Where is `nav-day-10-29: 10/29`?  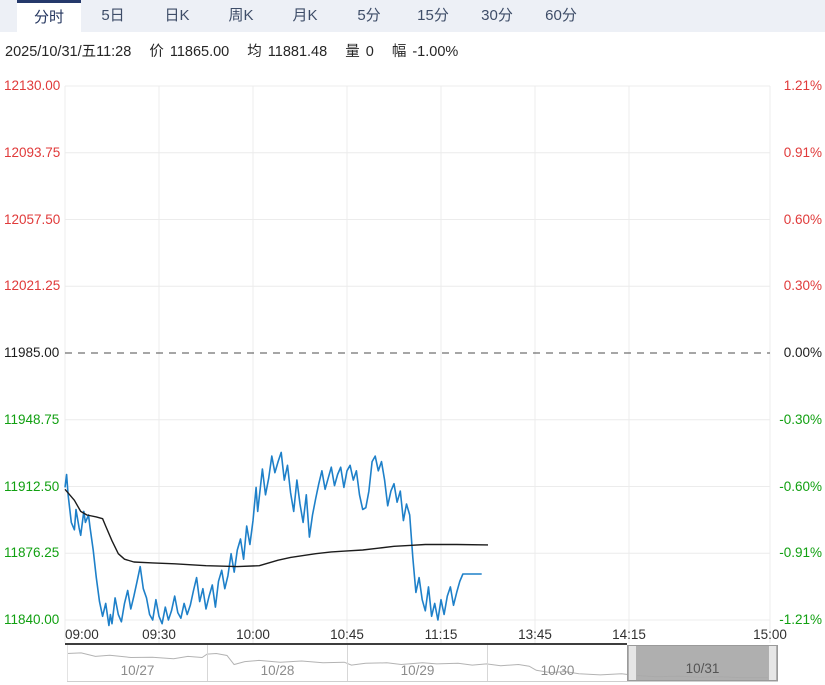
nav-day-10-29: 10/29 is located at coordinates (417, 663).